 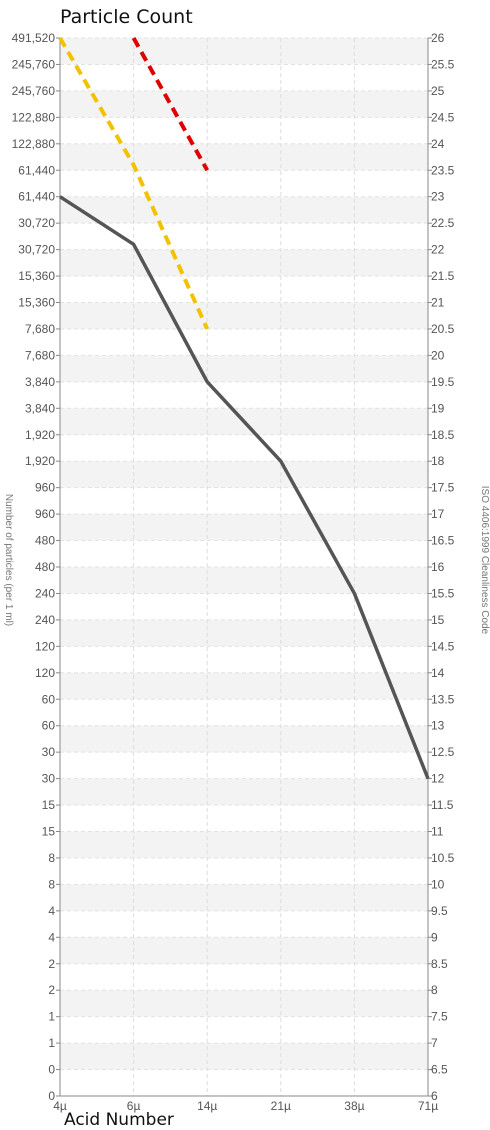 What do you see at coordinates (36, 223) in the screenshot?
I see `left-tick-label: 30,720` at bounding box center [36, 223].